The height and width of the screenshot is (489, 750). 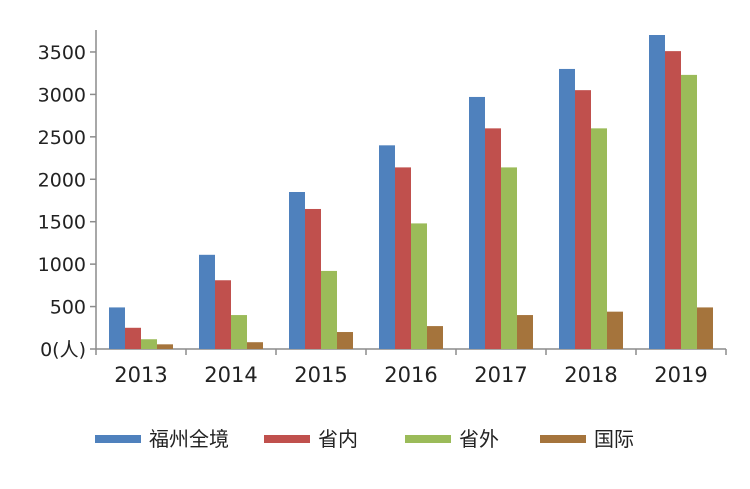 What do you see at coordinates (117, 328) in the screenshot?
I see `bar-1-2013` at bounding box center [117, 328].